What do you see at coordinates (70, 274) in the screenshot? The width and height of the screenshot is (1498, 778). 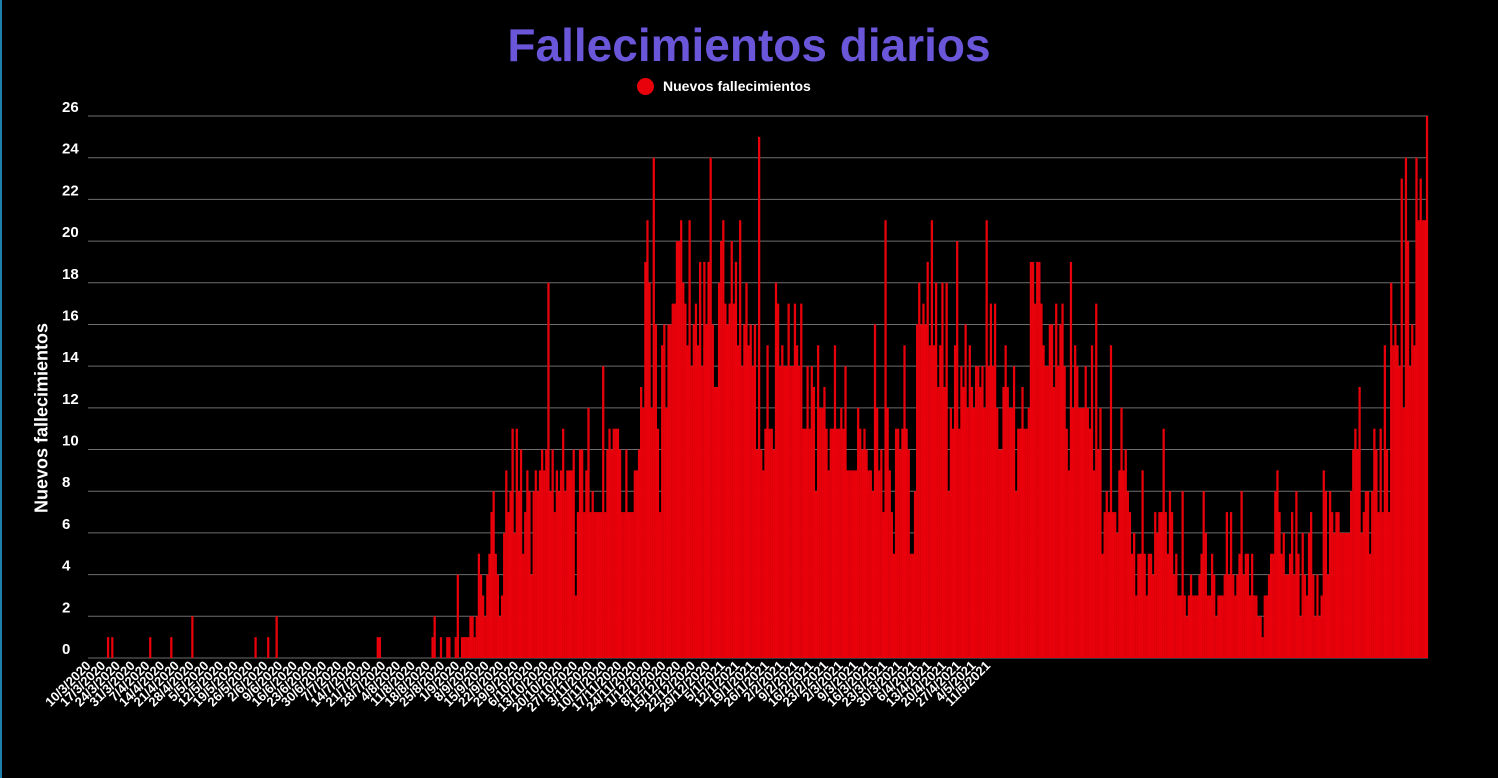 I see `y-tick-label: 18` at bounding box center [70, 274].